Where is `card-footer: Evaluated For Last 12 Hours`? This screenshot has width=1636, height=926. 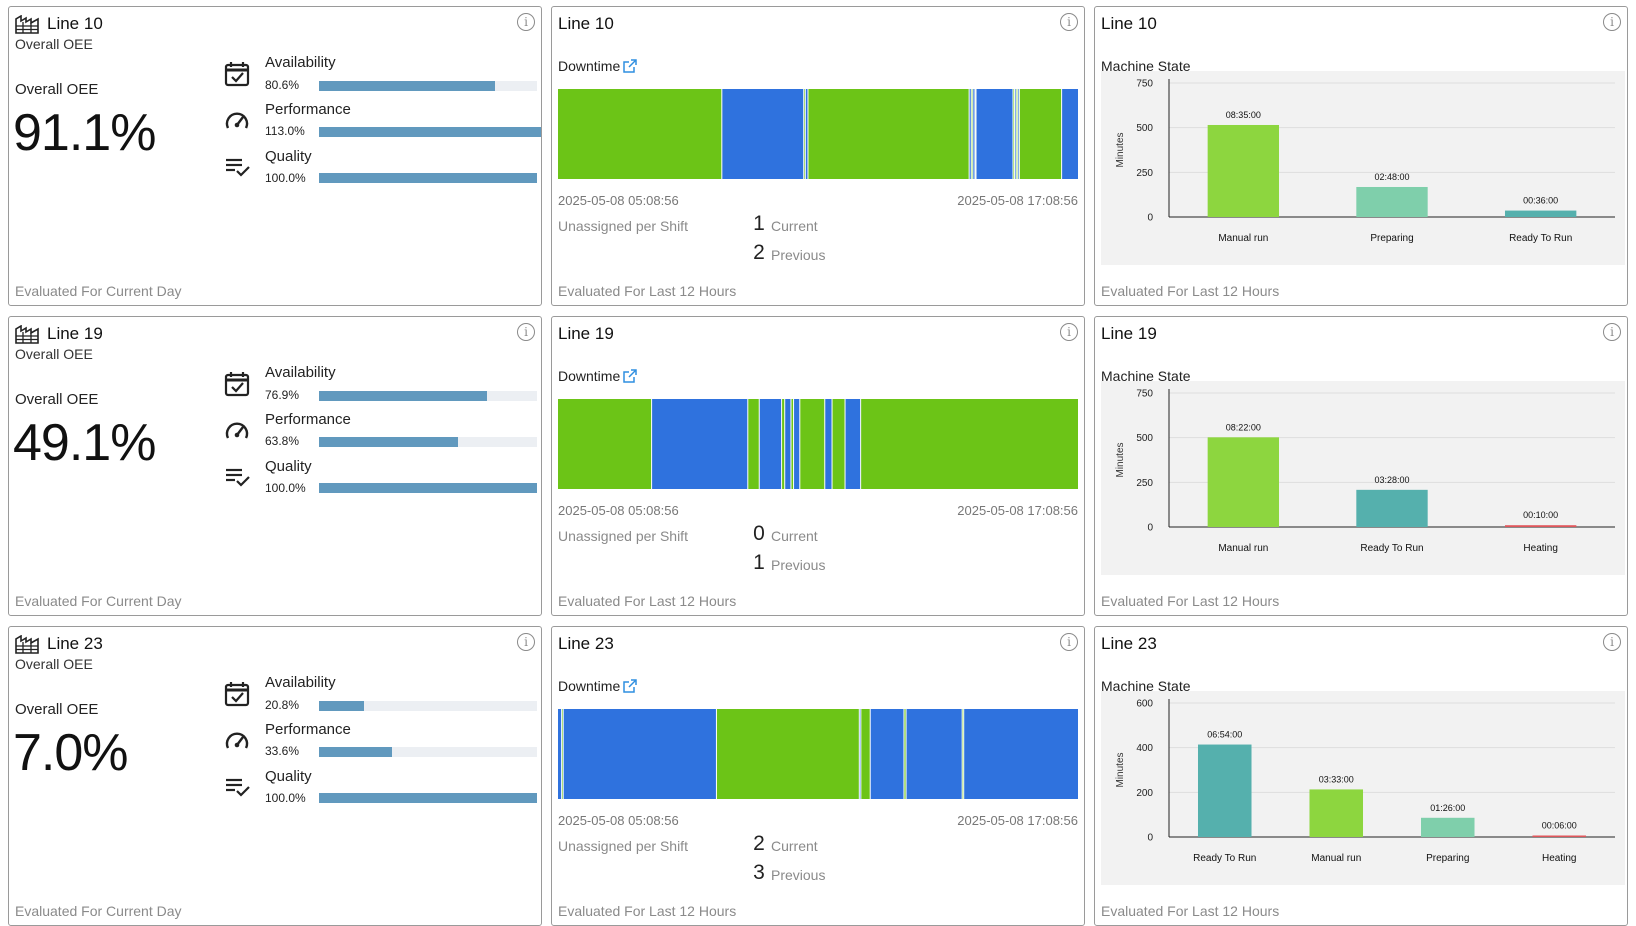 card-footer: Evaluated For Last 12 Hours is located at coordinates (647, 601).